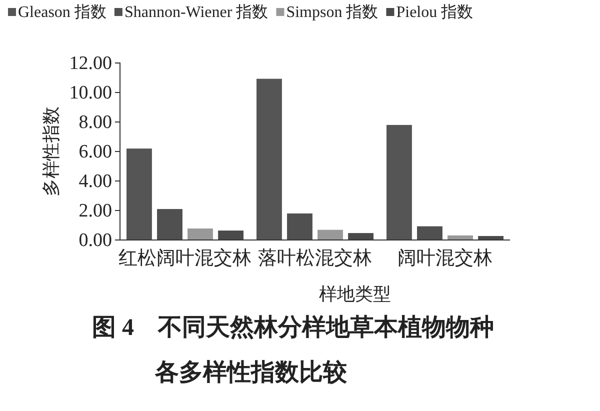 The width and height of the screenshot is (600, 411). I want to click on legend-label: Pielou 指数, so click(435, 12).